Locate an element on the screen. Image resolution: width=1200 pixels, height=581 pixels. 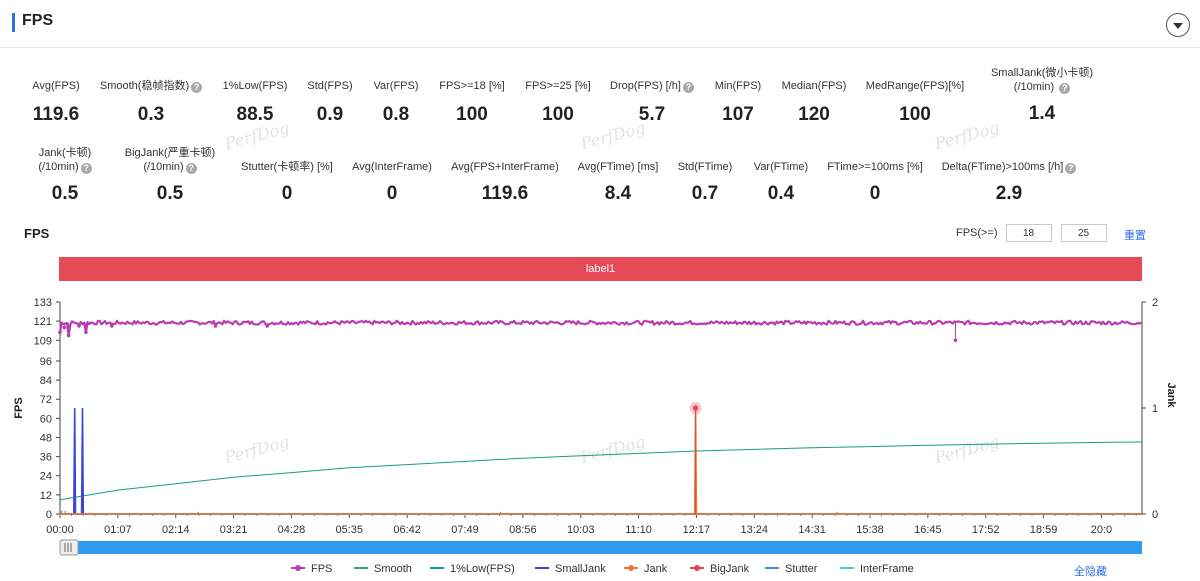
metric-label: Std(FTime) is located at coordinates (705, 167).